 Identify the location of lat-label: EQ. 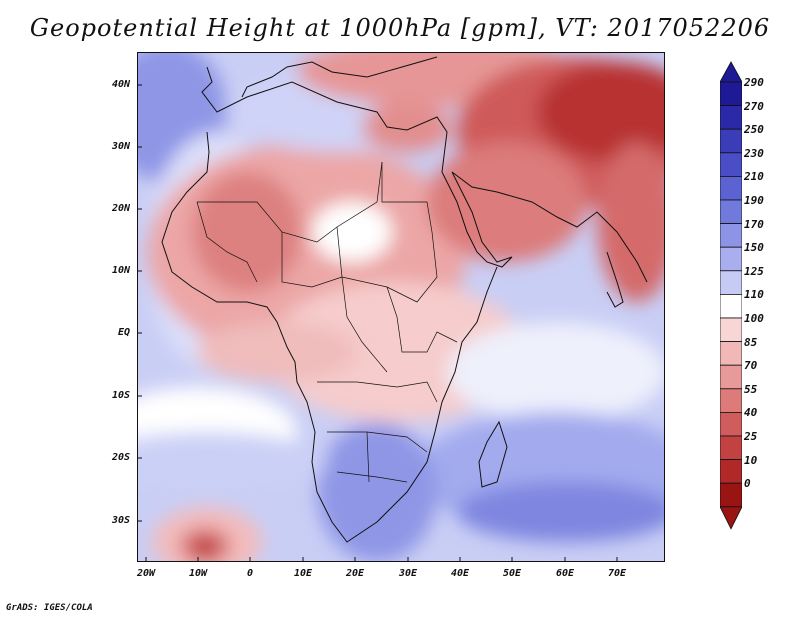
(123, 332).